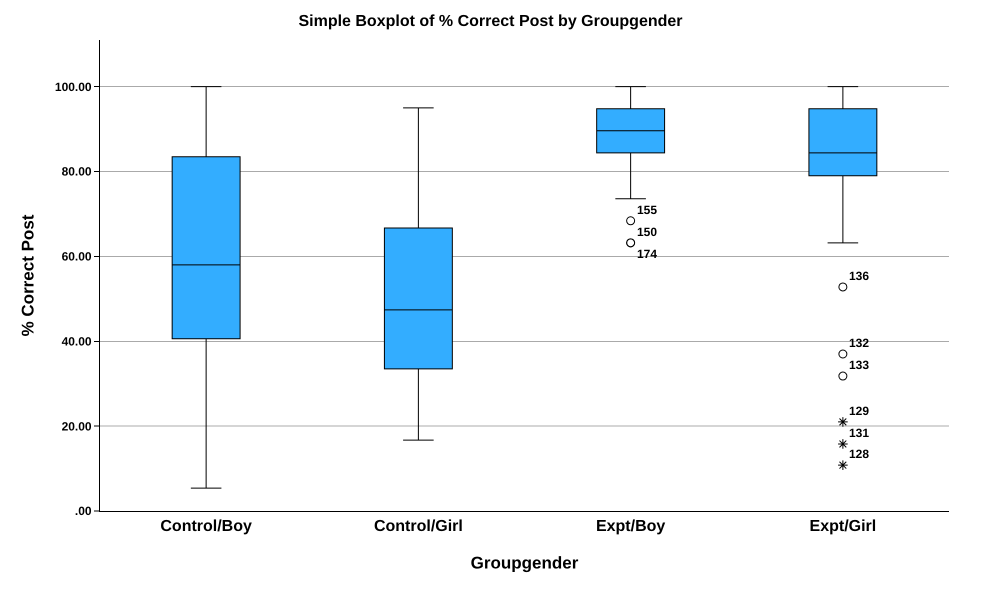 The image size is (981, 593). What do you see at coordinates (647, 254) in the screenshot?
I see `annotation: 174` at bounding box center [647, 254].